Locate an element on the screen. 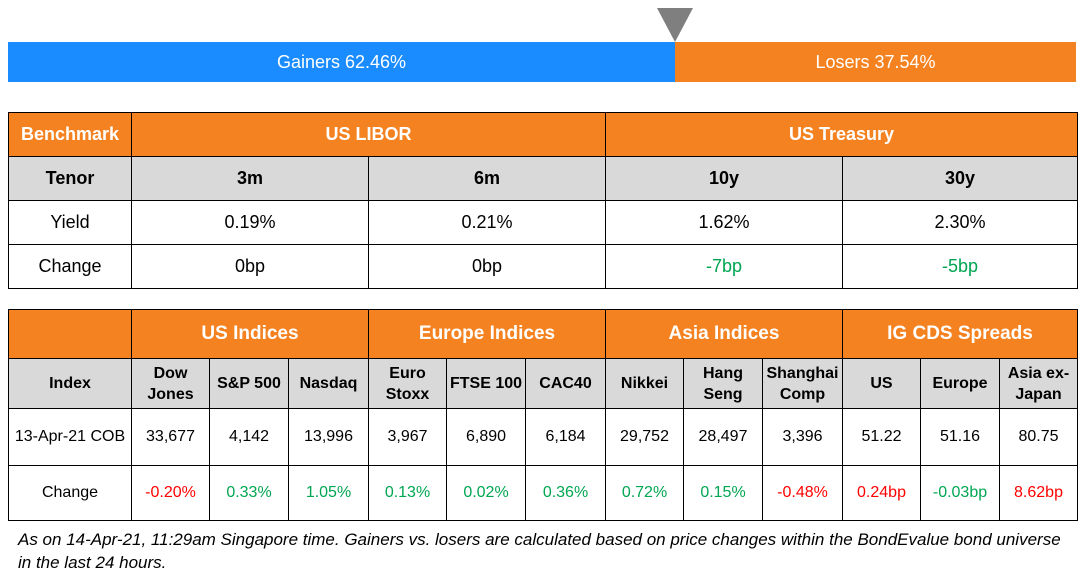 The width and height of the screenshot is (1086, 579). value-cell: 29,752 is located at coordinates (644, 437).